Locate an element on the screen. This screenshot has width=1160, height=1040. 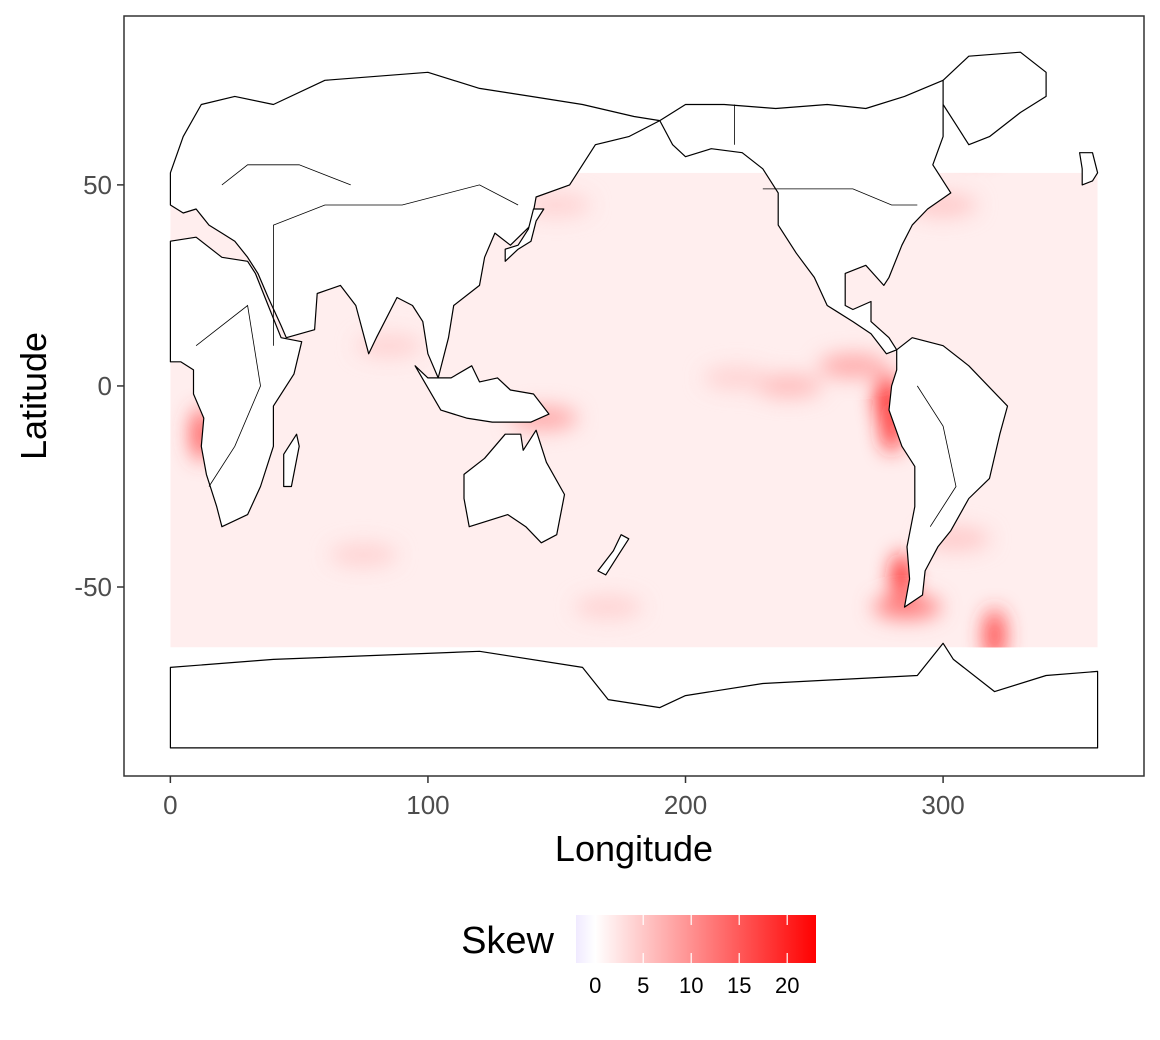
legend-tick-label: 10 is located at coordinates (691, 985).